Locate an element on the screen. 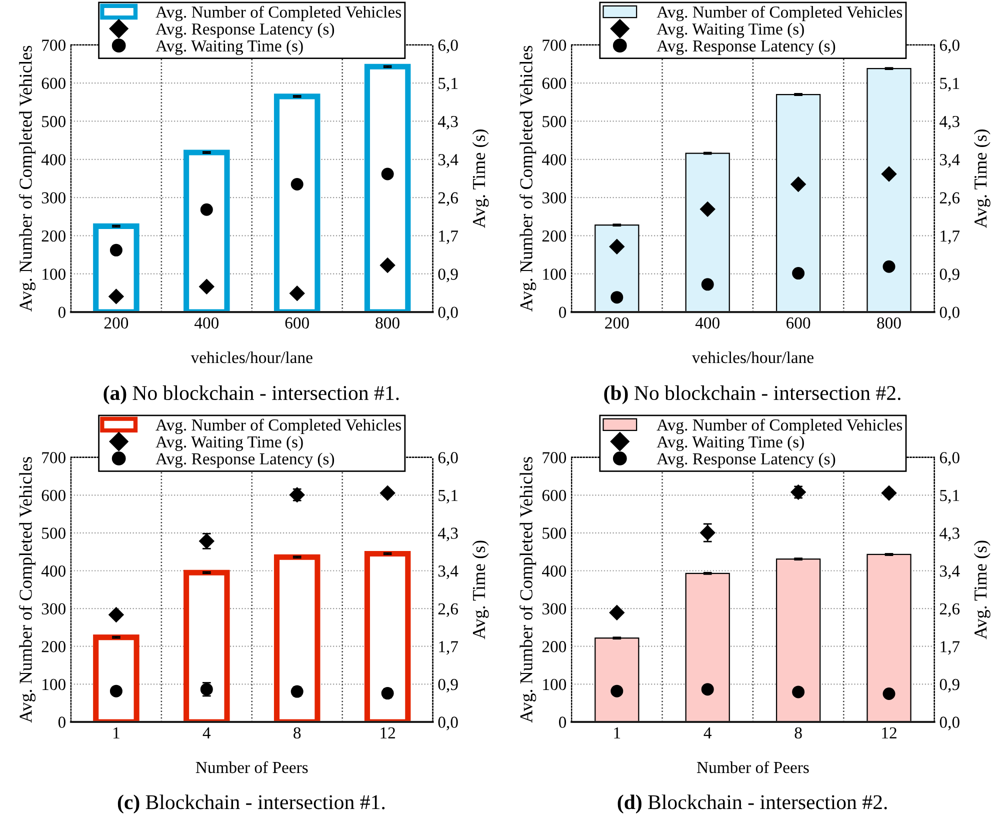 This screenshot has height=827, width=994. x-tick-label: 1 is located at coordinates (617, 732).